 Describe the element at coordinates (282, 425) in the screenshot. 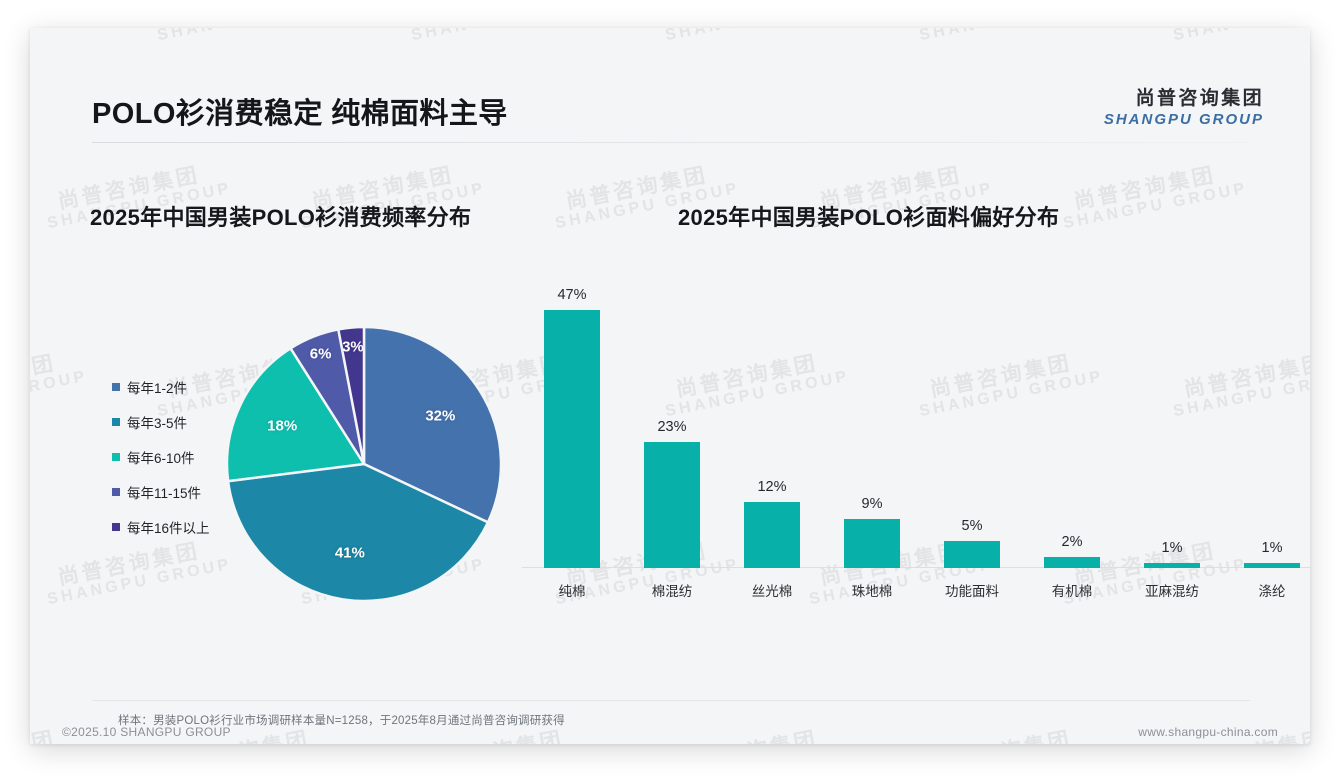

I see `pie-slice-value-label: 18%` at that location.